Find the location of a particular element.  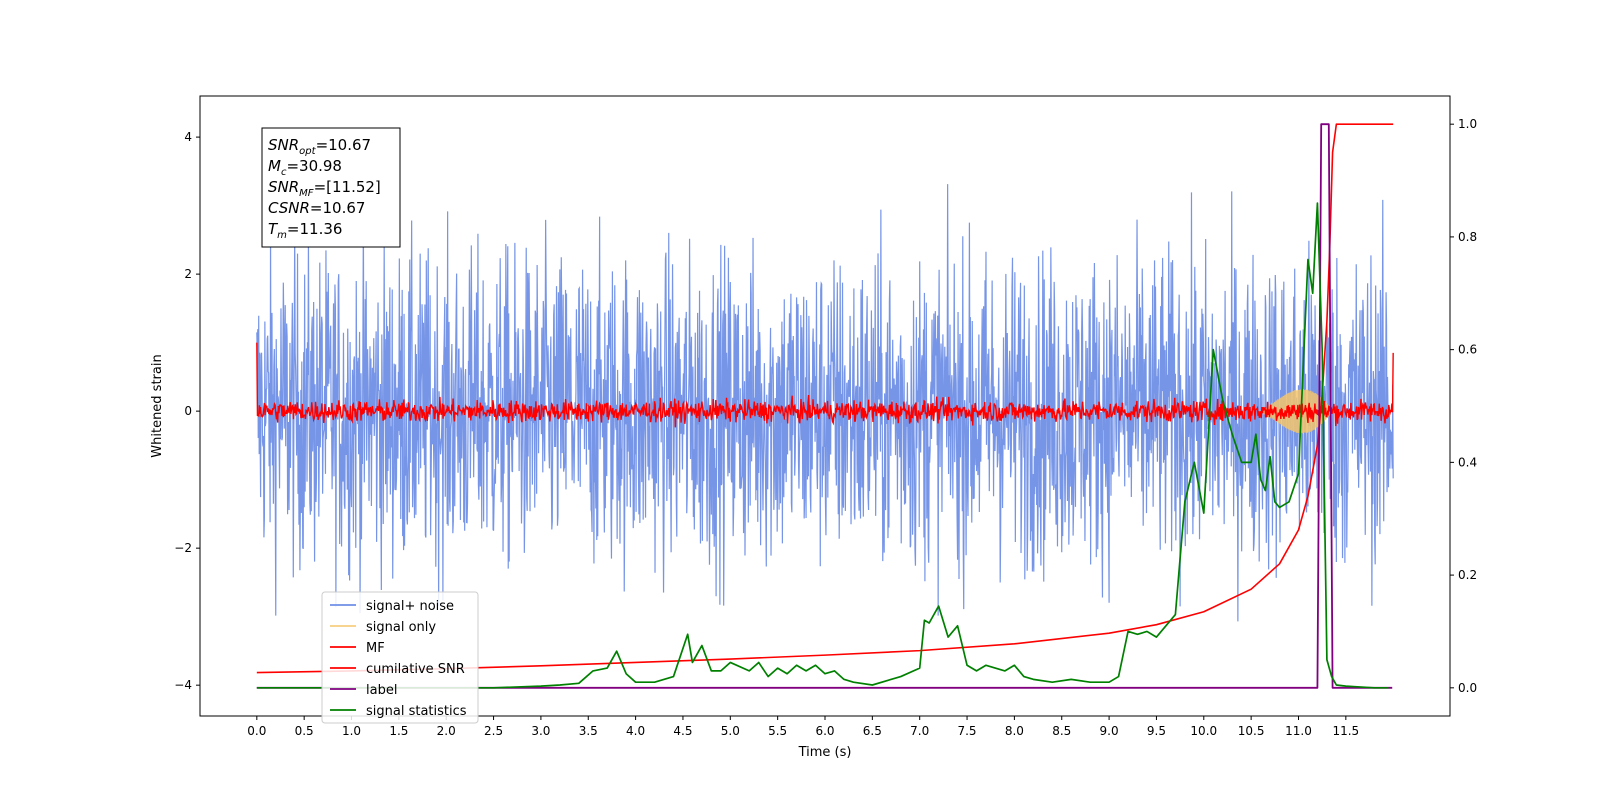

legend-label: label is located at coordinates (381, 690).